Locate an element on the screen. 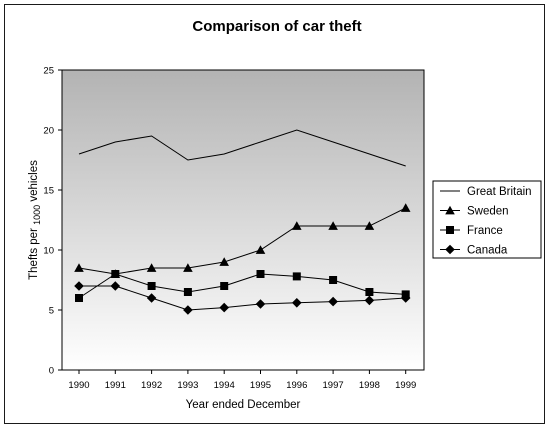  legend-item-great-britain: Great Britain is located at coordinates (486, 192).